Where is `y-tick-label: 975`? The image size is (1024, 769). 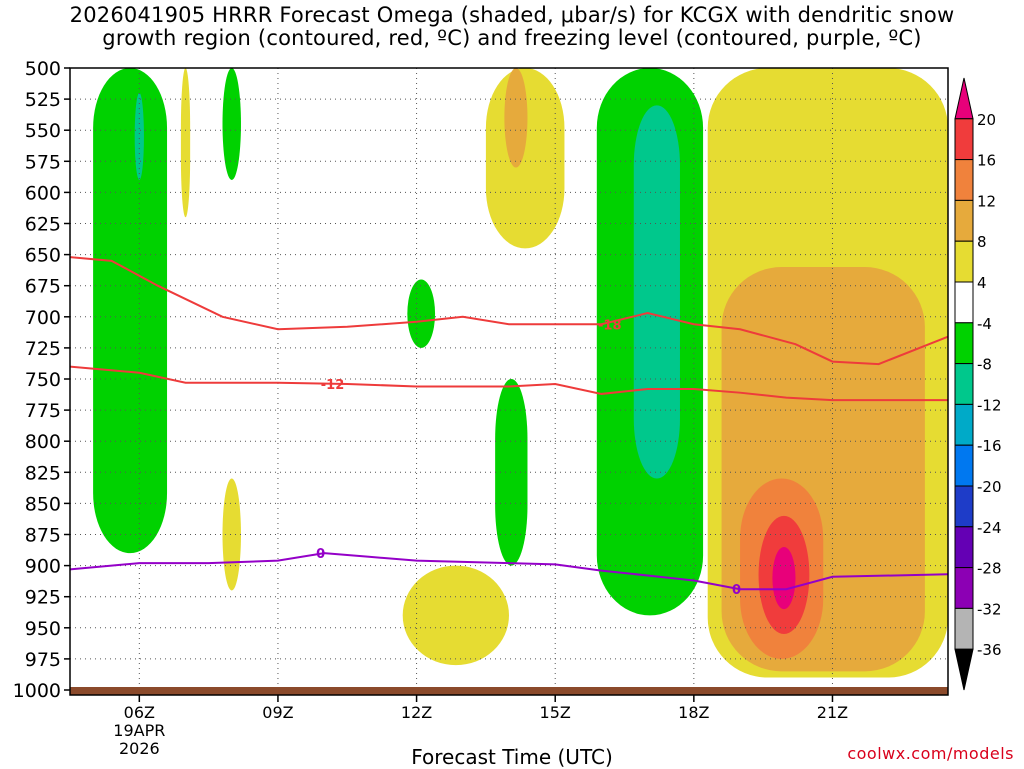 y-tick-label: 975 is located at coordinates (43, 660).